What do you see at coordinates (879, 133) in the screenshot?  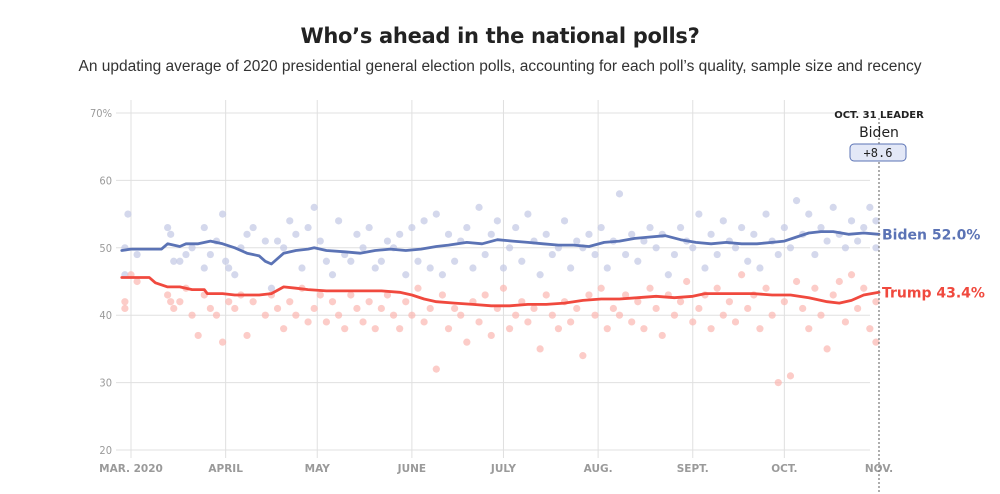 I see `leader-name: Biden` at bounding box center [879, 133].